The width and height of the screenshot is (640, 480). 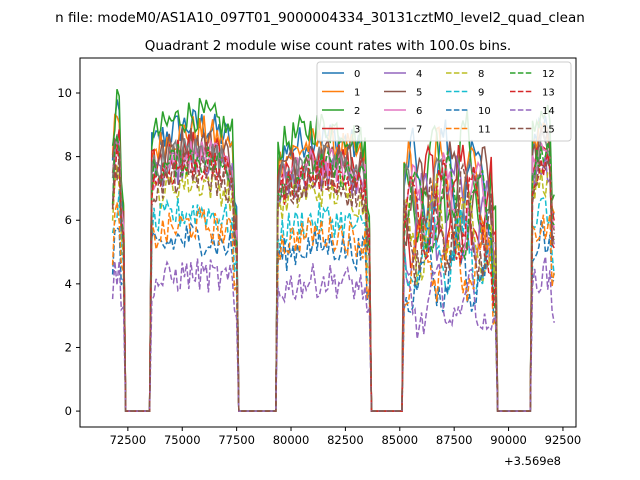 What do you see at coordinates (548, 130) in the screenshot?
I see `legend-label: 15` at bounding box center [548, 130].